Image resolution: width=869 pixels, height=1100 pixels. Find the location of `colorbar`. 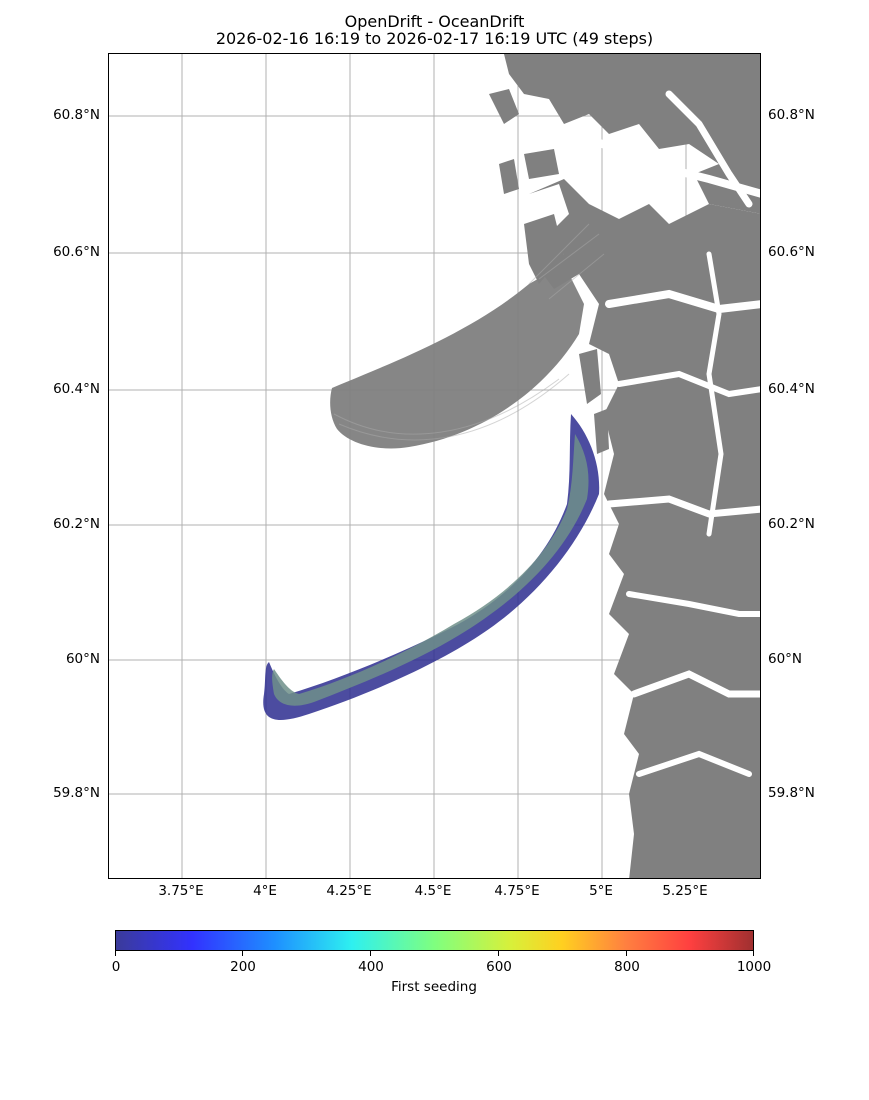

colorbar is located at coordinates (434, 940).